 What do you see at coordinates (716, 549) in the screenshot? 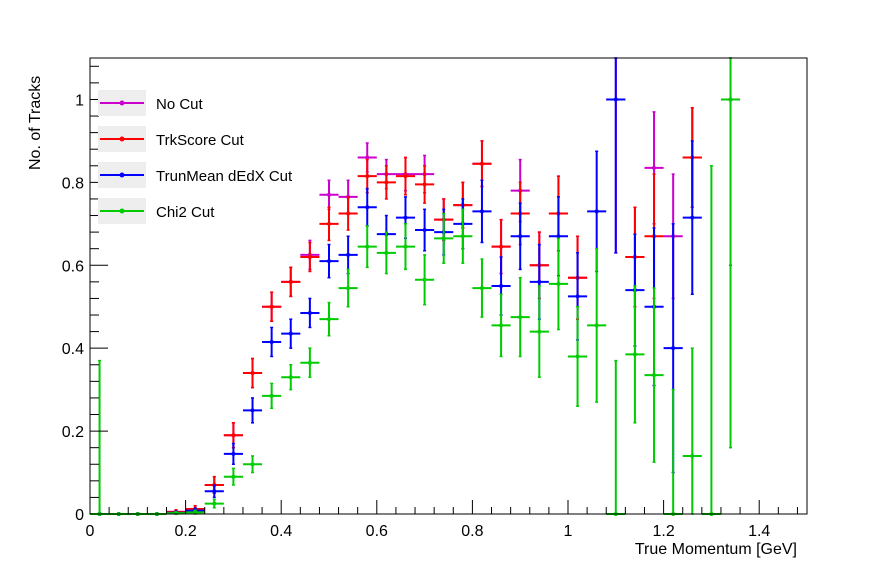
I see `x-axis-label: True Momentum [GeV]` at bounding box center [716, 549].